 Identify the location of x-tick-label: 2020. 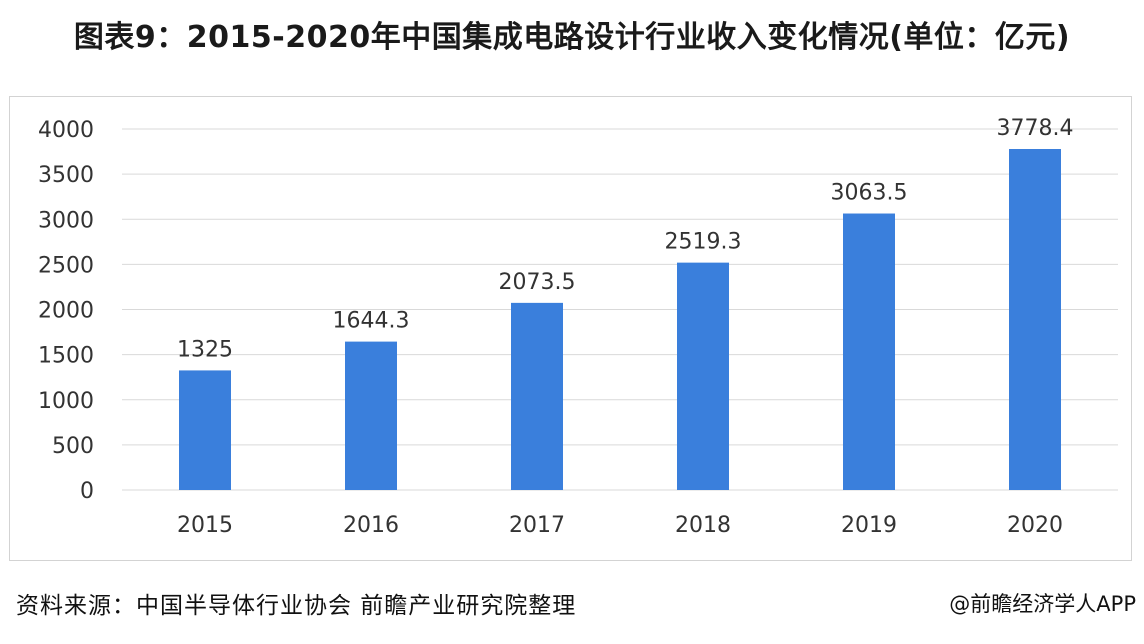
(1035, 525).